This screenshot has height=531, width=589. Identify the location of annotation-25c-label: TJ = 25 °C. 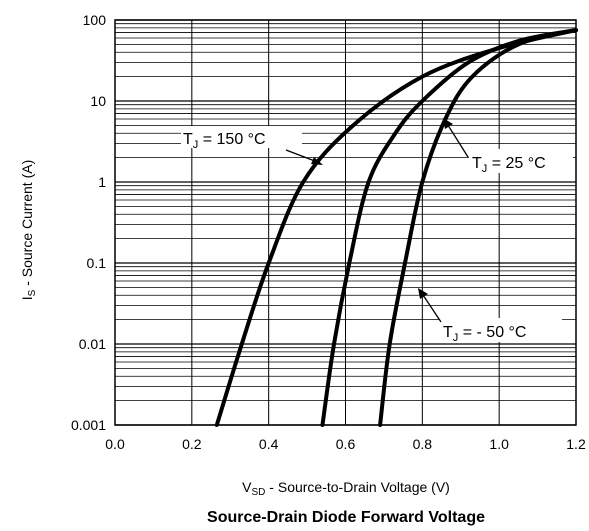
(509, 165).